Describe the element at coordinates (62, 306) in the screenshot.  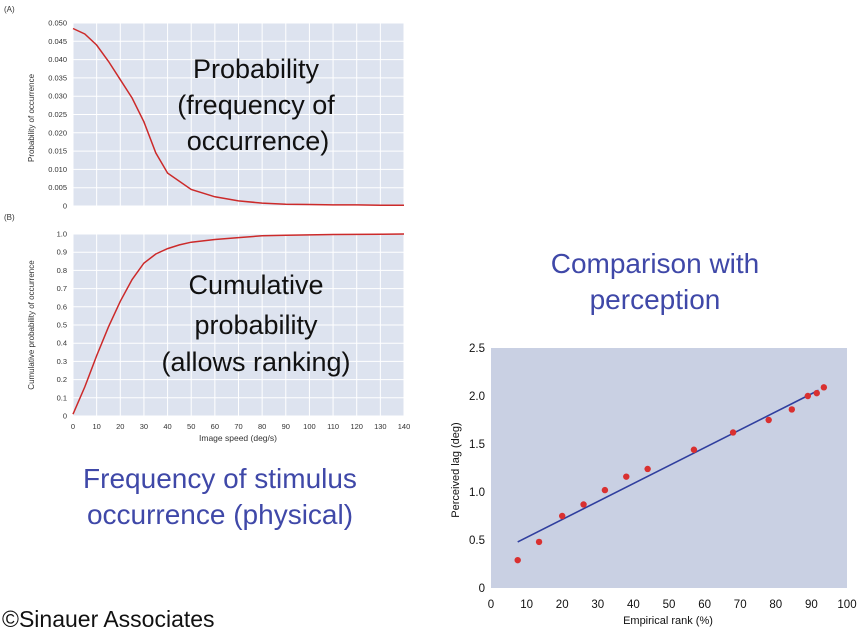
I see `y-tick-label: 0.6` at that location.